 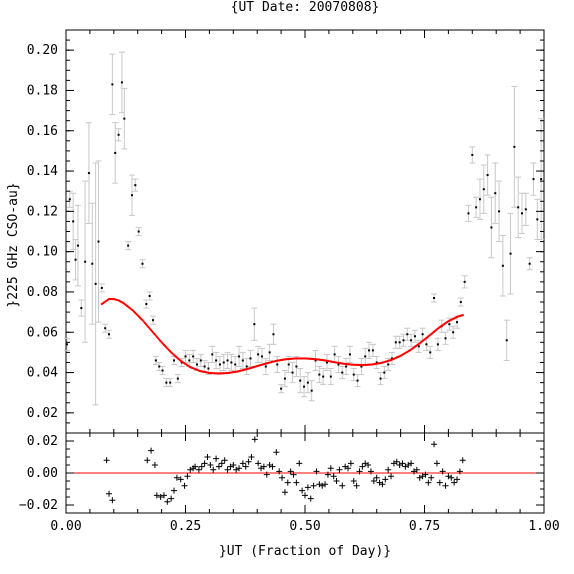 What do you see at coordinates (42, 441) in the screenshot?
I see `y-tick-label: 0.02` at bounding box center [42, 441].